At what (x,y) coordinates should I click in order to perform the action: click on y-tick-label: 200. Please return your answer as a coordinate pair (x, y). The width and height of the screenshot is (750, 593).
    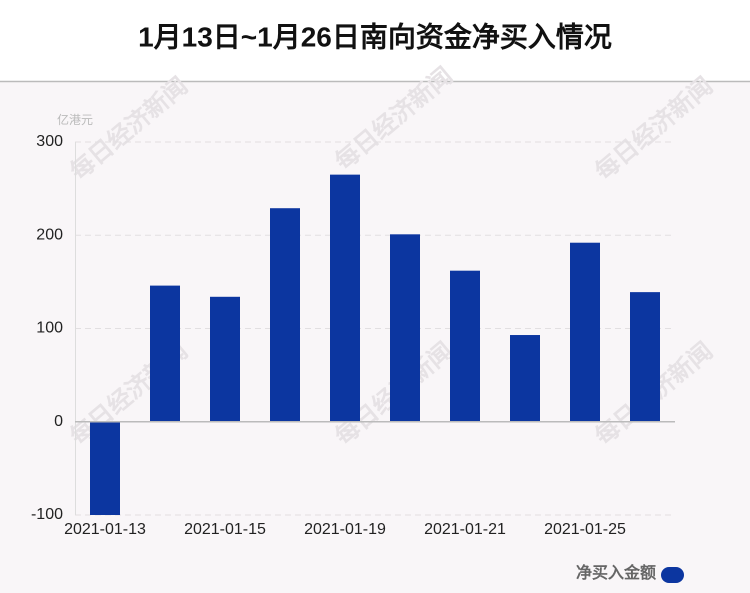
    Looking at the image, I should click on (49, 234).